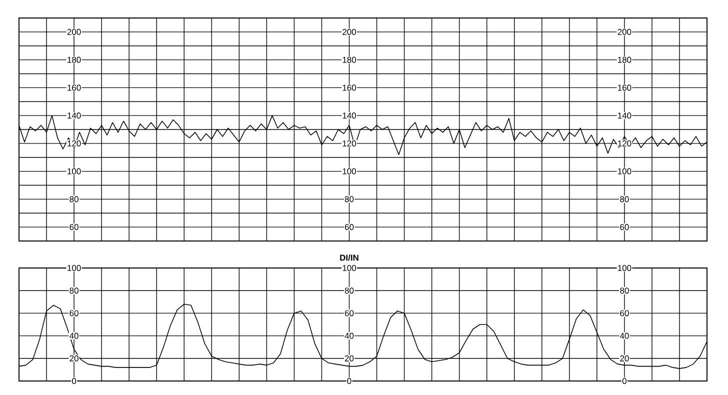  What do you see at coordinates (624, 358) in the screenshot?
I see `y3-tick-label: 20` at bounding box center [624, 358].